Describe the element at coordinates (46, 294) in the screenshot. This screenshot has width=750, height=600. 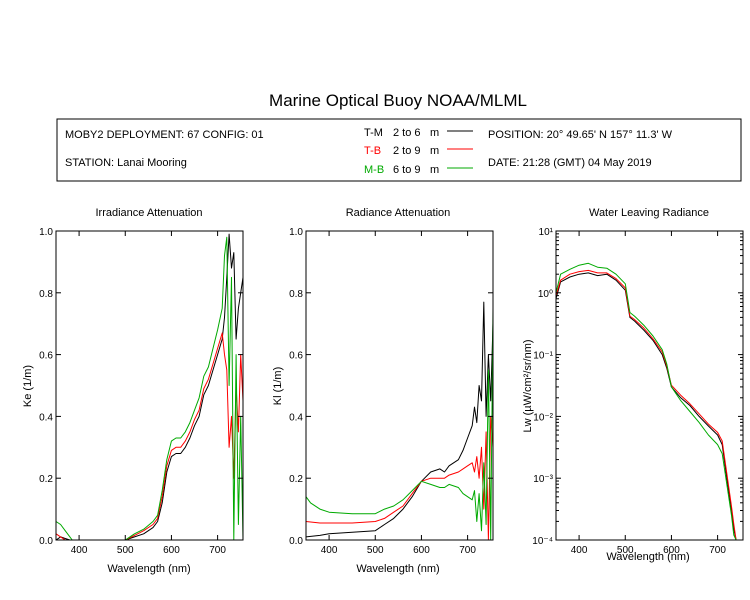
I see `irradiance-y-tick-label: 0.8` at that location.